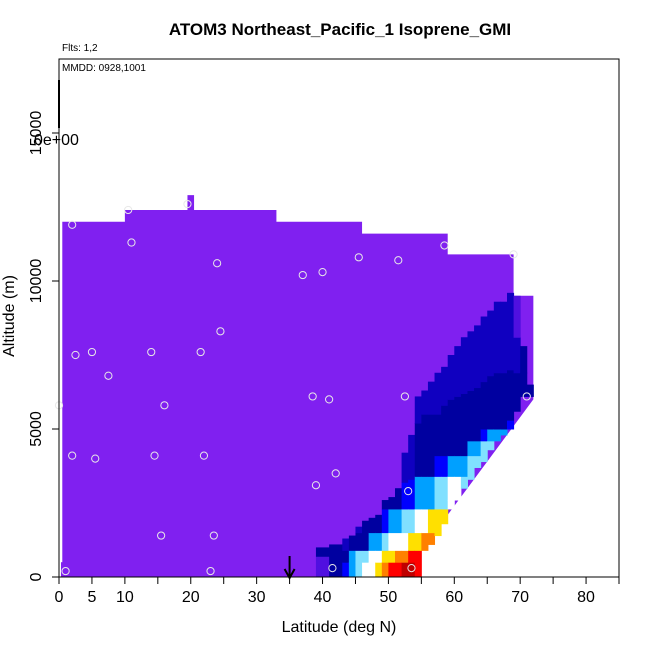 This screenshot has height=650, width=650. What do you see at coordinates (340, 29) in the screenshot?
I see `chart-title: ATOM3 Northeast_Pacific_1 Isoprene_GMI` at bounding box center [340, 29].